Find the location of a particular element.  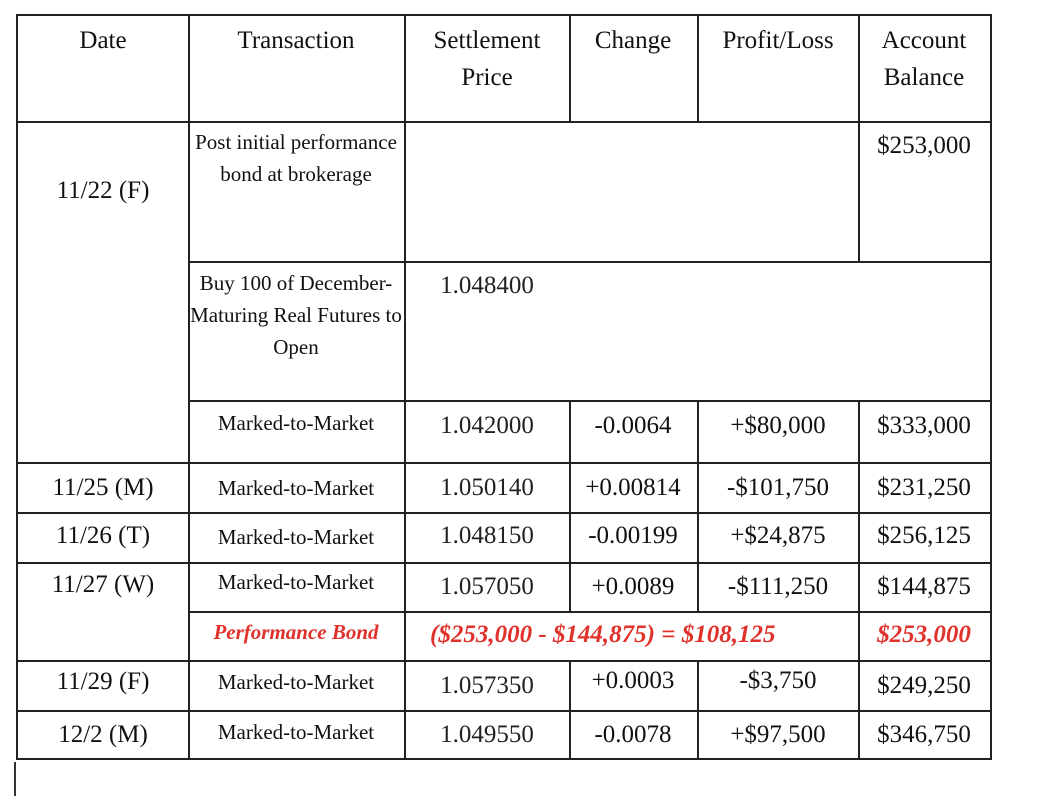

performance-bond-label: Performance Bond is located at coordinates (296, 632).